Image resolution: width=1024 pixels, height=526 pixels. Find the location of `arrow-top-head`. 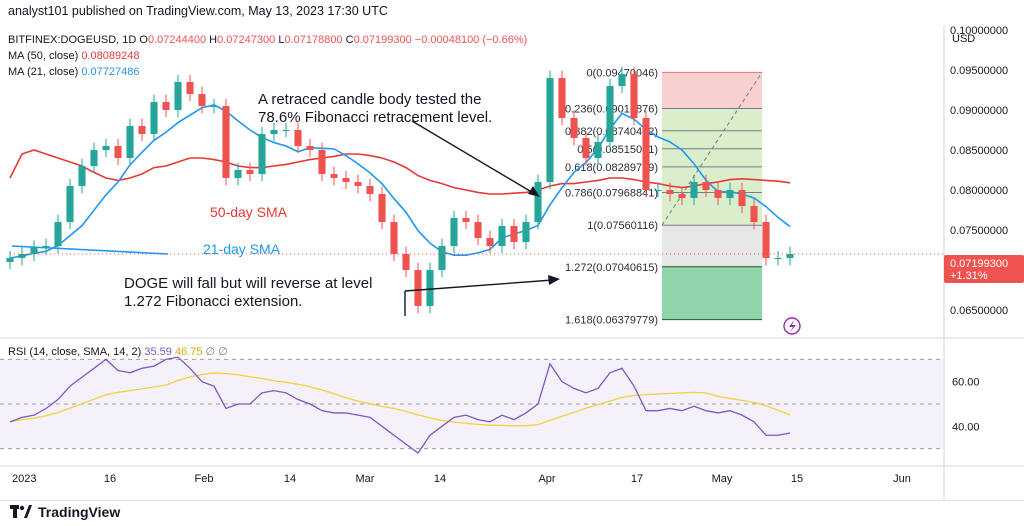

arrow-top-head is located at coordinates (534, 191).